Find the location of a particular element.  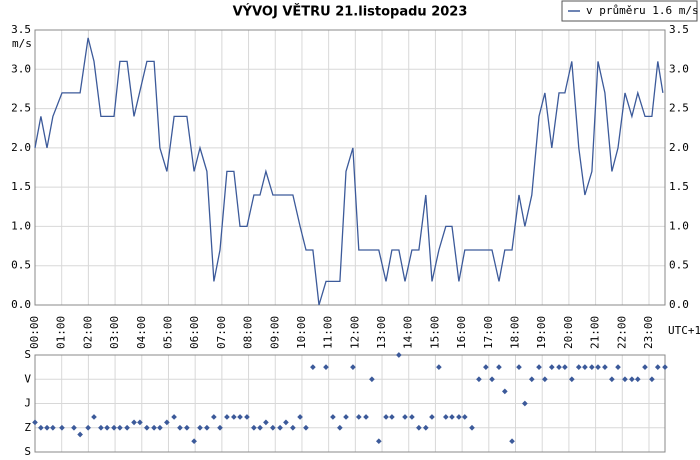

x-tick-label: 19:00 is located at coordinates (541, 332).